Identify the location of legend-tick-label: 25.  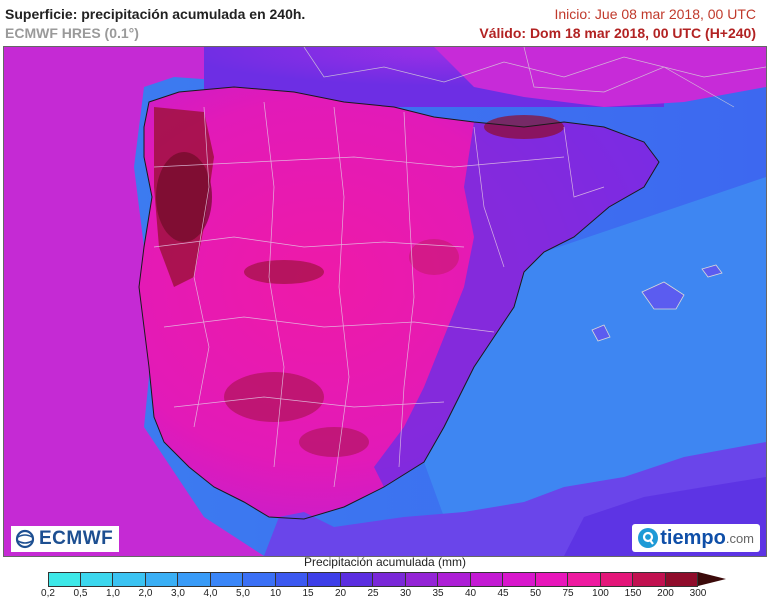
(373, 593).